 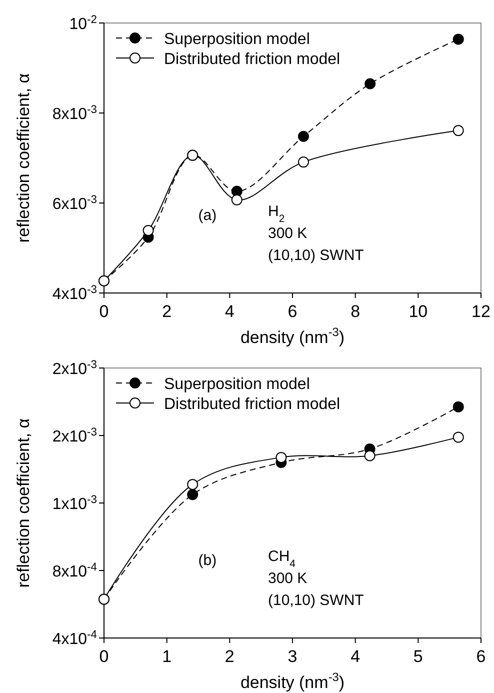 I want to click on x-tick-label: 1, so click(x=167, y=656).